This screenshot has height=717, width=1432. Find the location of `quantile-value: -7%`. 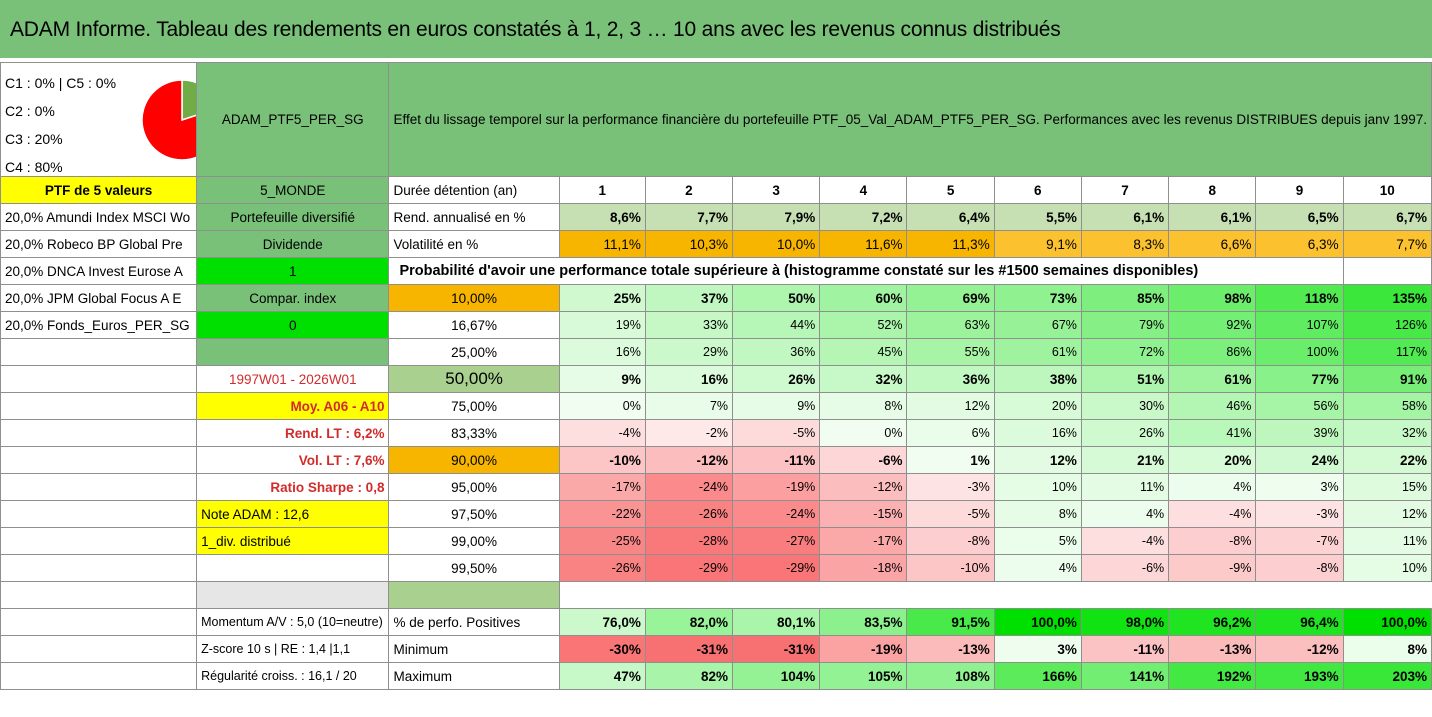

quantile-value: -7% is located at coordinates (1299, 541).